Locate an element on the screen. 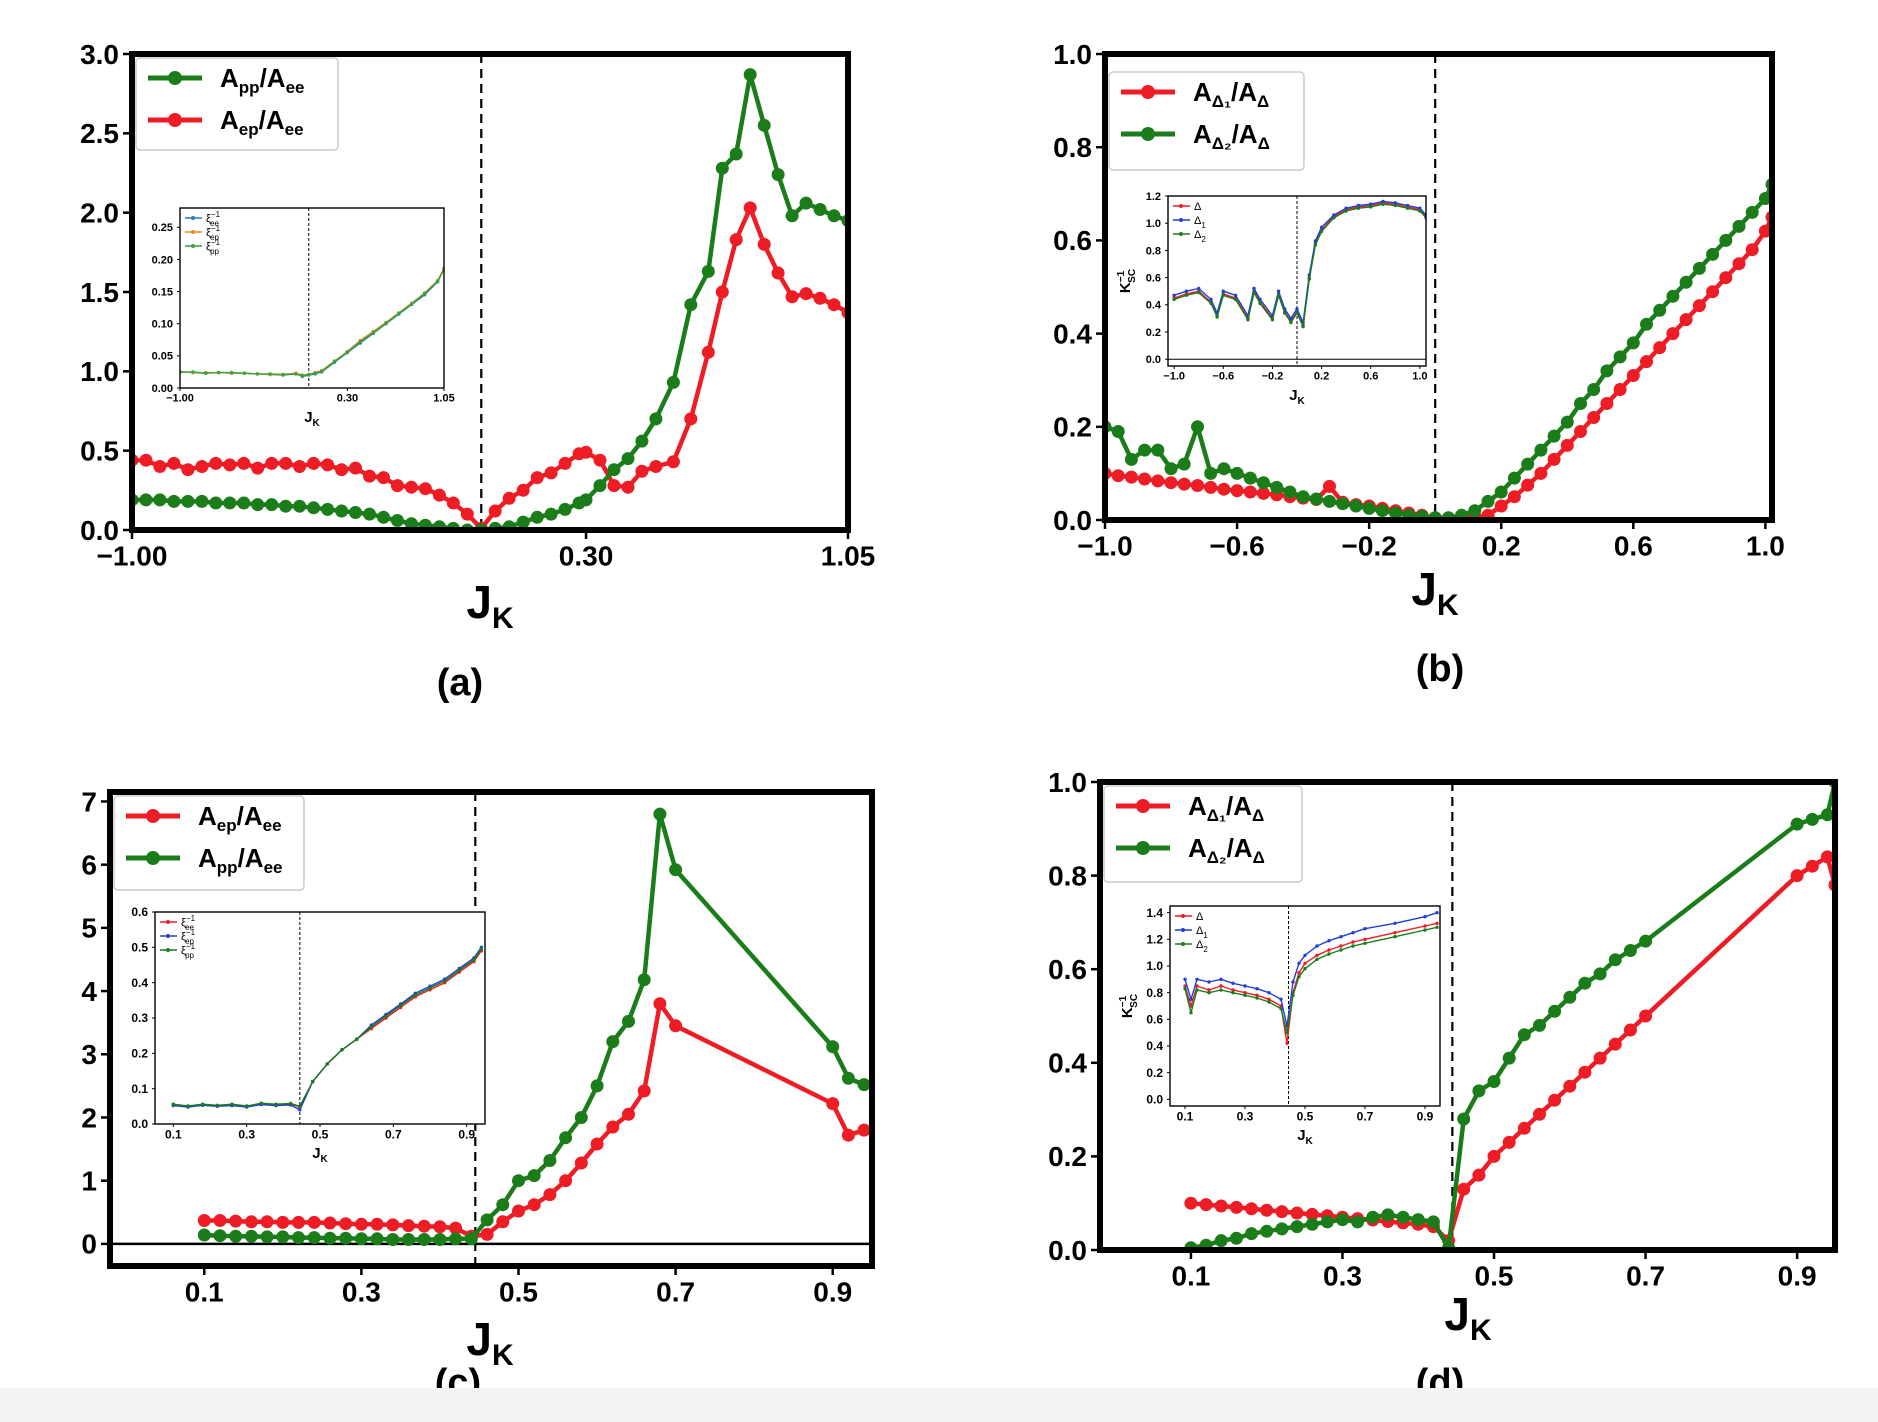  panel-b-xtick-label: −1.0 is located at coordinates (1104, 546).